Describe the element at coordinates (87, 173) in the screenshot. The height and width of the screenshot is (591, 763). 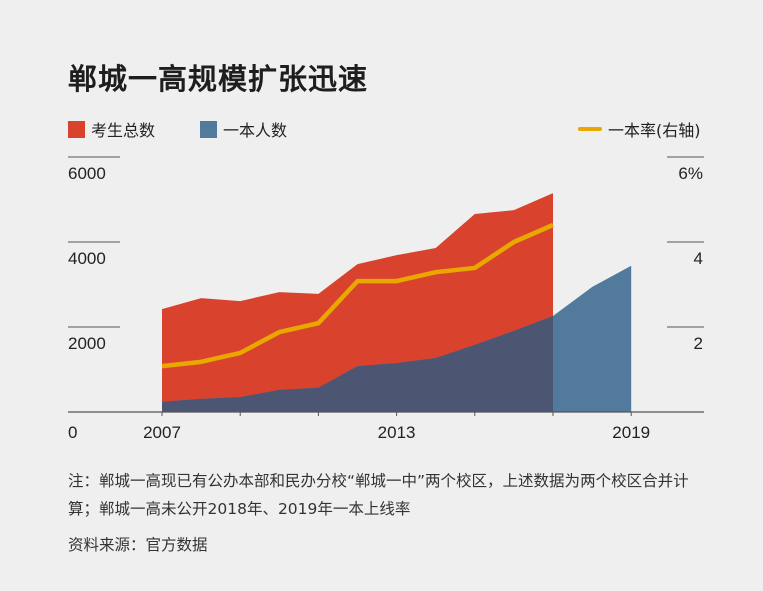
I see `left-tick-label: 6000` at that location.